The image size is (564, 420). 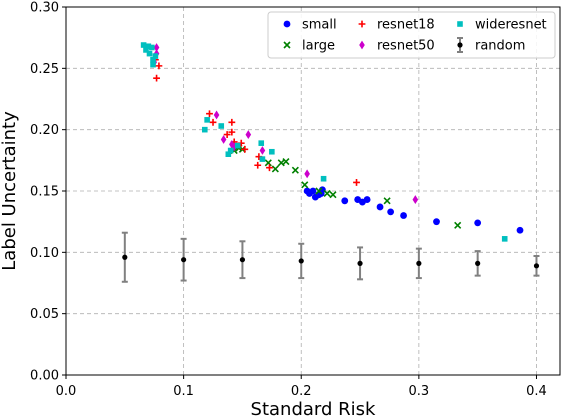 I want to click on legend-random-label: random, so click(x=500, y=46).